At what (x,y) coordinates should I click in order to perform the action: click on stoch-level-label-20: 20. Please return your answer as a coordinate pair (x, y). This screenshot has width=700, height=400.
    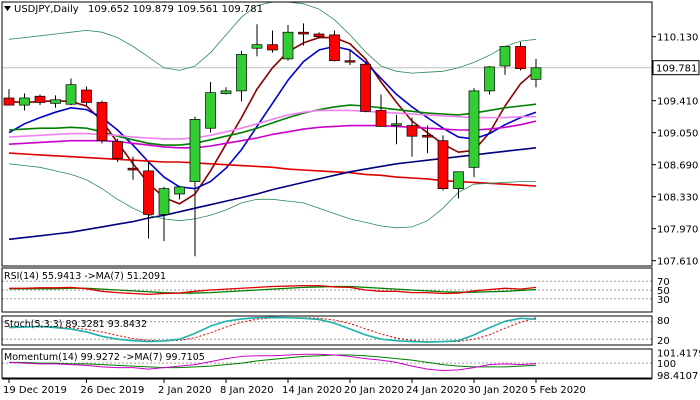
    Looking at the image, I should click on (663, 341).